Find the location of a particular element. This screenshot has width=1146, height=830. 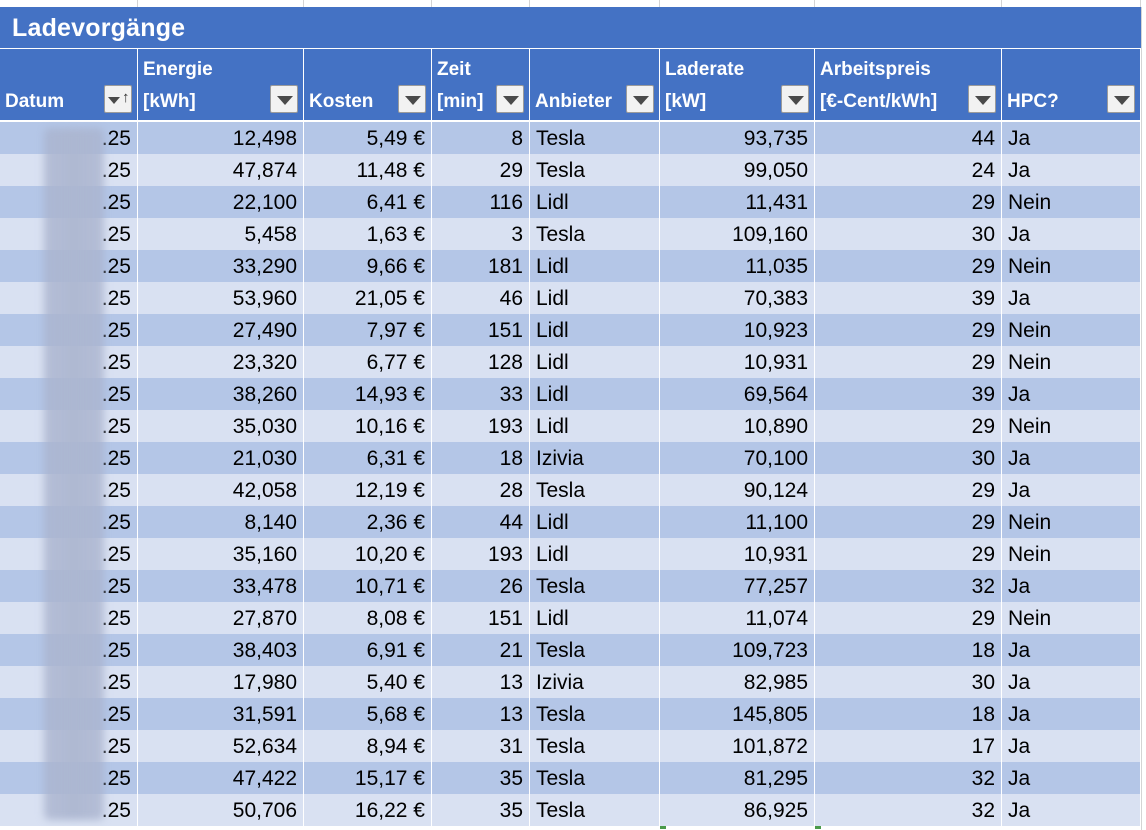

cell-zeit: 35 is located at coordinates (481, 810).